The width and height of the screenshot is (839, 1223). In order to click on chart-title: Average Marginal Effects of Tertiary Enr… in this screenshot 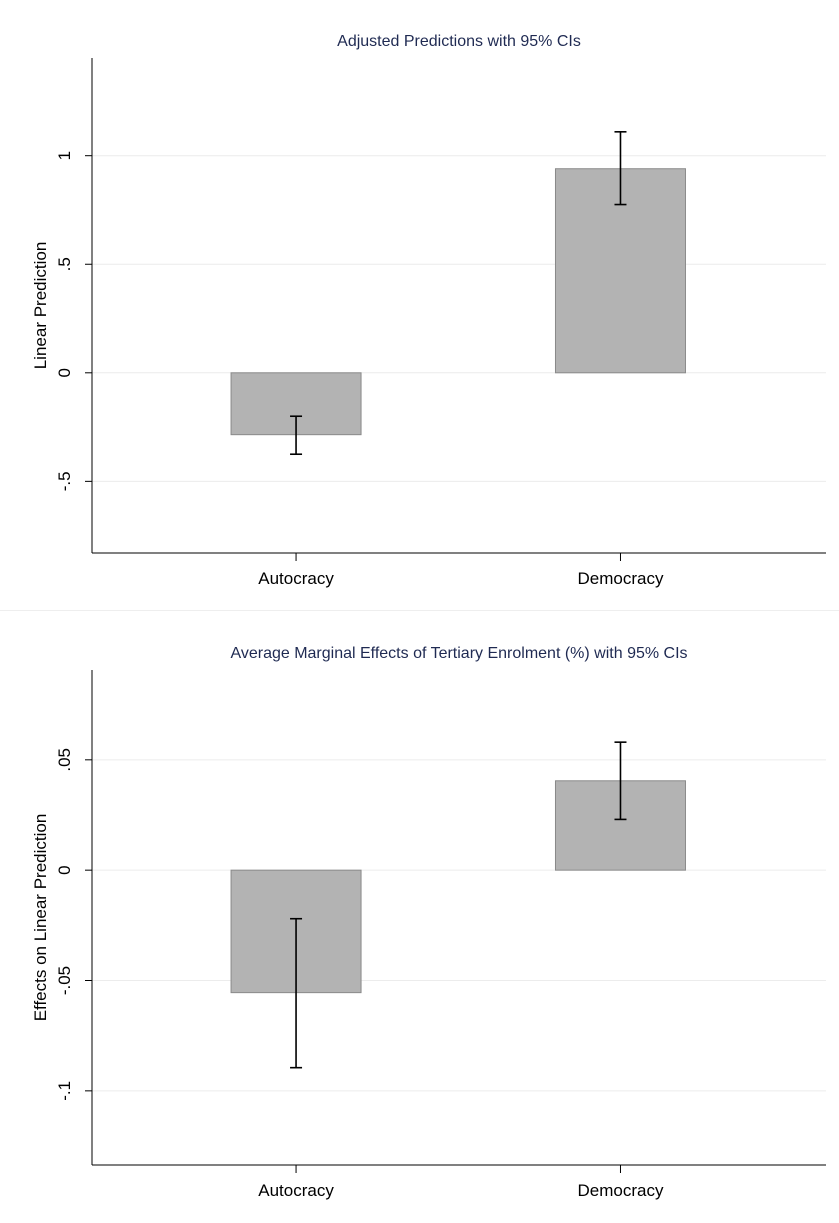, I will do `click(458, 653)`.